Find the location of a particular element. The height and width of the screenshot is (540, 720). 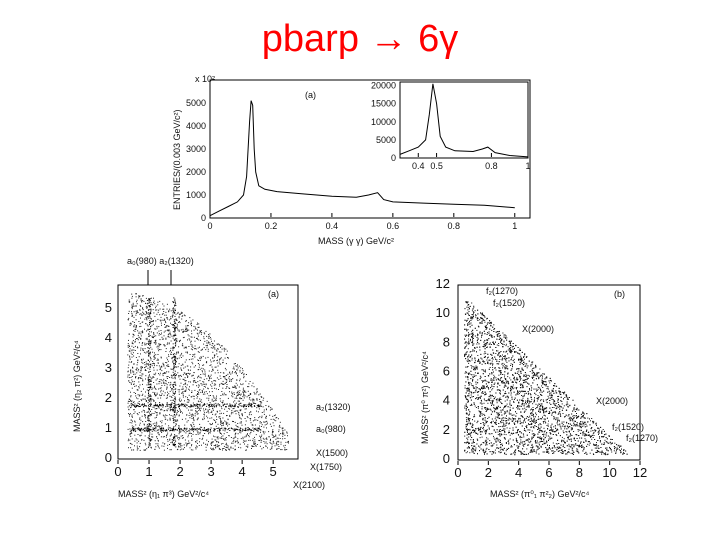

br-y-tick-5: 10 is located at coordinates (443, 312).